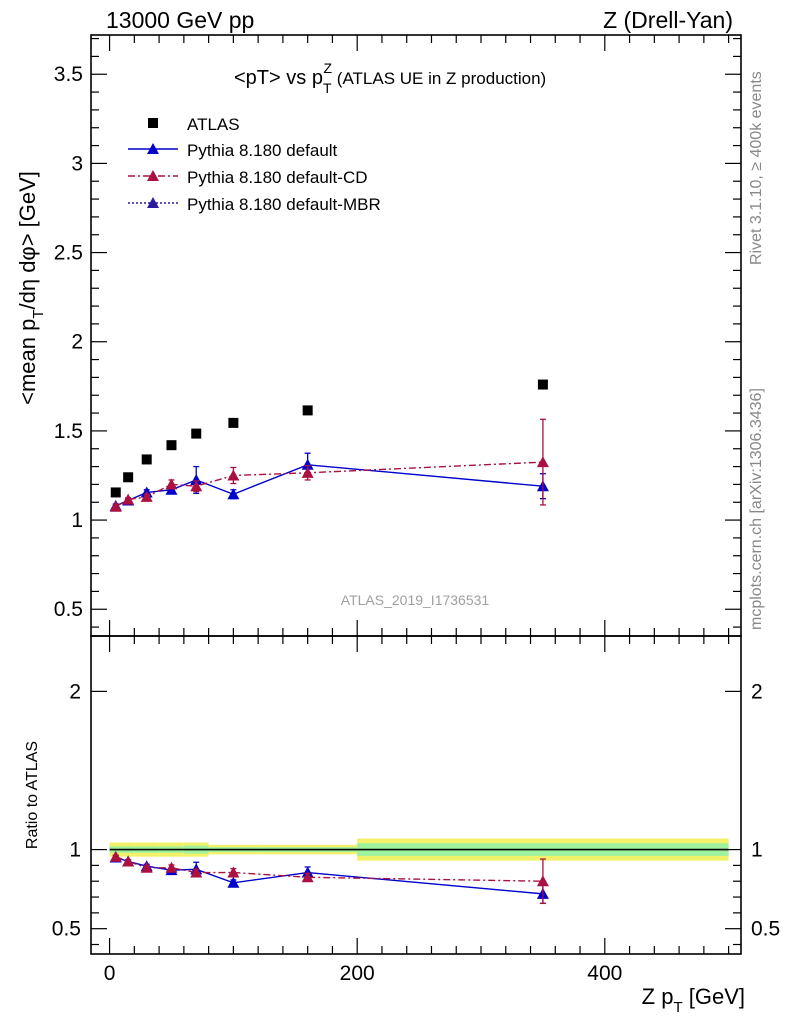 This screenshot has width=786, height=1029. Describe the element at coordinates (604, 973) in the screenshot. I see `ratio-xtick-label: 400` at that location.